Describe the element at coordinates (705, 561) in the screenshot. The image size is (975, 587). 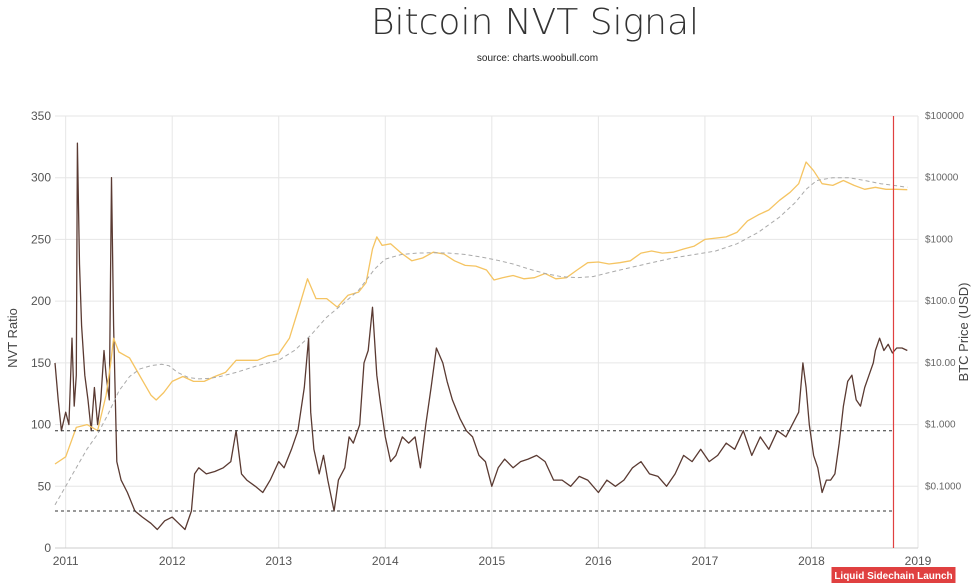
I see `x-tick-label: 2017` at that location.